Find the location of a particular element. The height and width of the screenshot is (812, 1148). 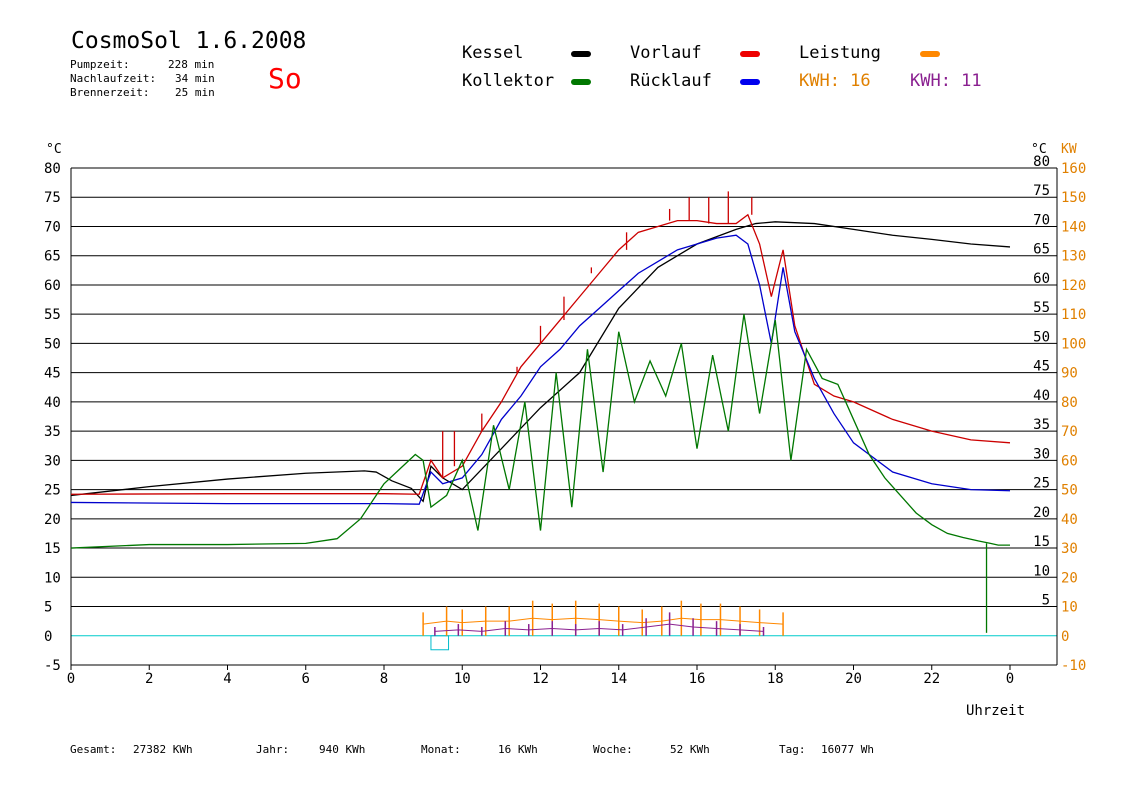

y-tick-label-right: 60 is located at coordinates (1041, 279).